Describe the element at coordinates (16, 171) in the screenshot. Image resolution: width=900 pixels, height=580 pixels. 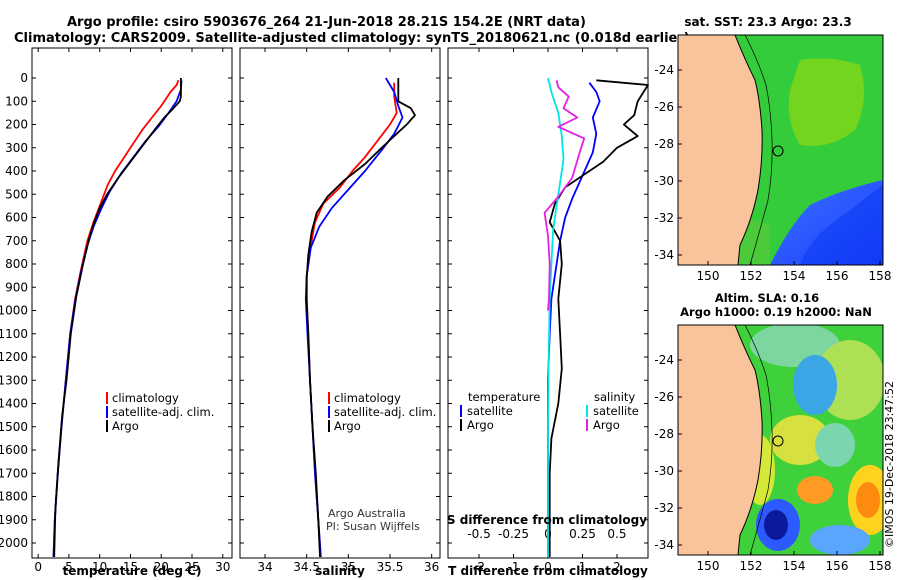
I see `depth-tick-label: 400` at that location.